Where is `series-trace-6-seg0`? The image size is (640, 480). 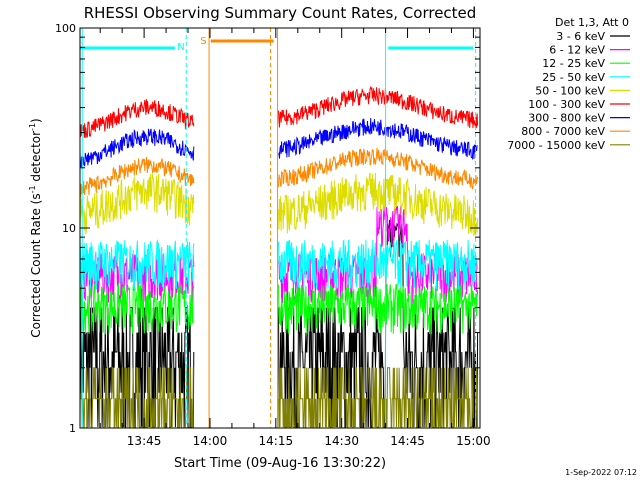 series-trace-6-seg0 is located at coordinates (137, 148).